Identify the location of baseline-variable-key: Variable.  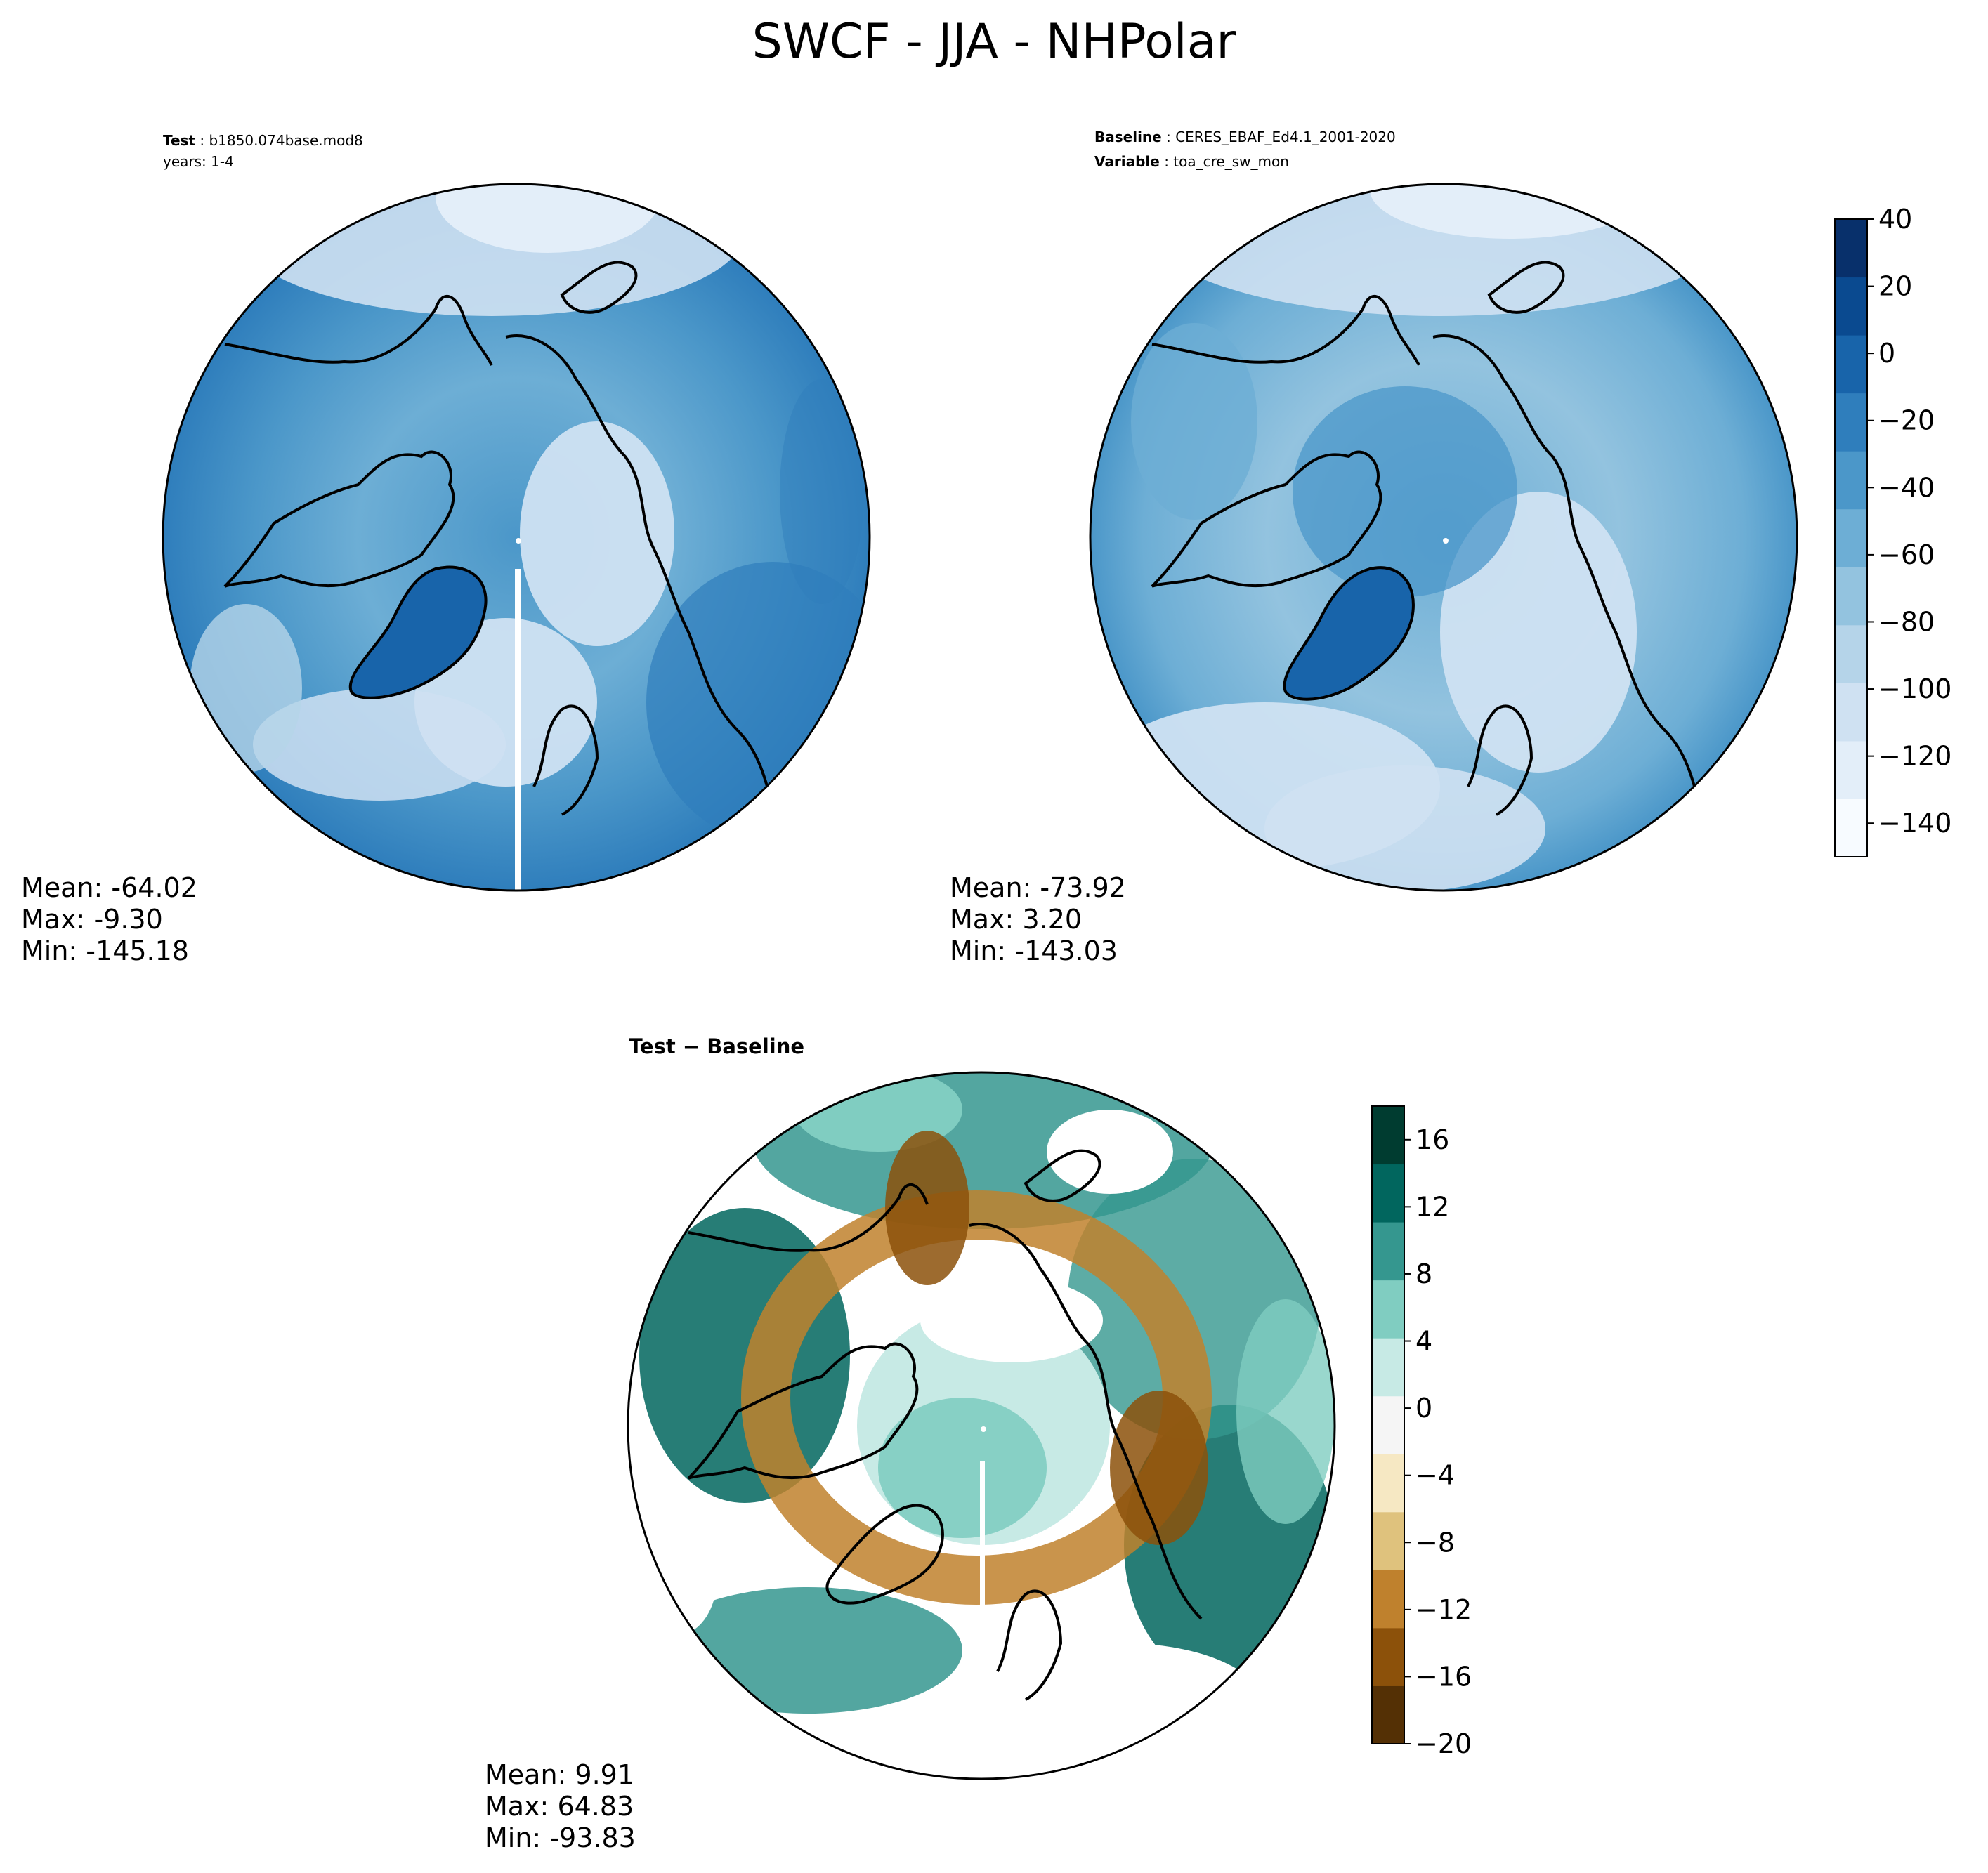
(1127, 161).